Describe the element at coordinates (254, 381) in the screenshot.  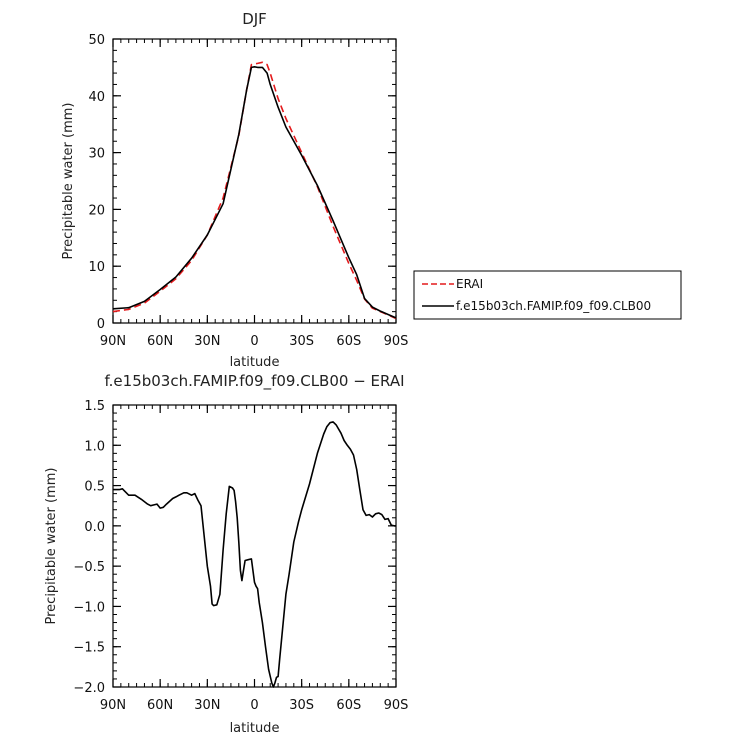
I see `chart-title: f.e15b03ch.FAMIP.f09_f09.CLB00 − ERAI` at that location.